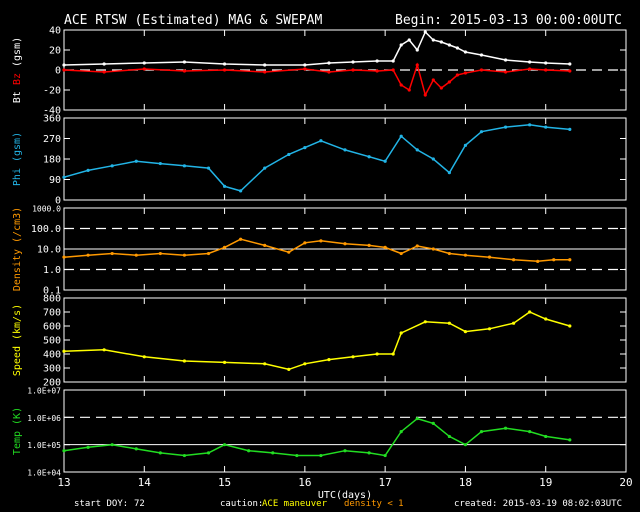  I want to click on mag-ylabel-part: Bt, so click(17, 97).